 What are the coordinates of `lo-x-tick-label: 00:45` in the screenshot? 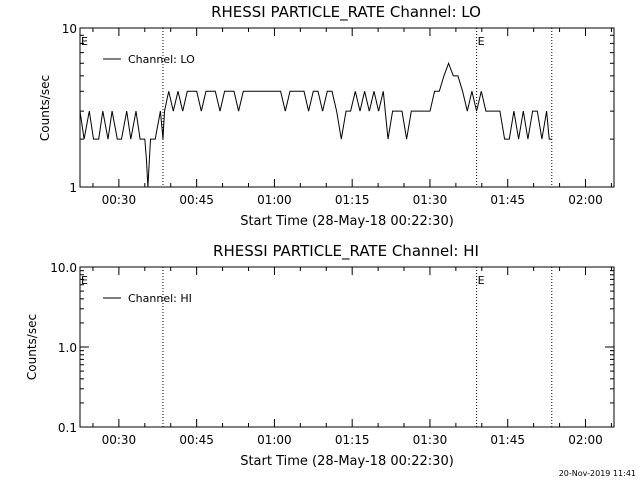 It's located at (196, 200).